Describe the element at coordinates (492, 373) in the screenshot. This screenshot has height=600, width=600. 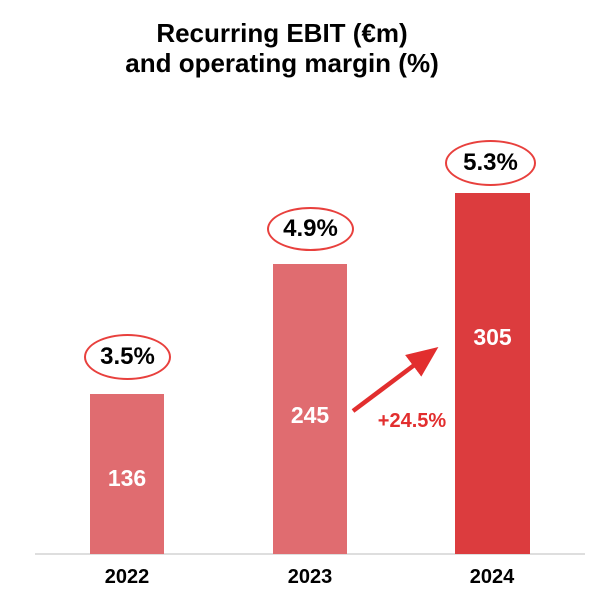
I see `bar-2024: 305` at that location.